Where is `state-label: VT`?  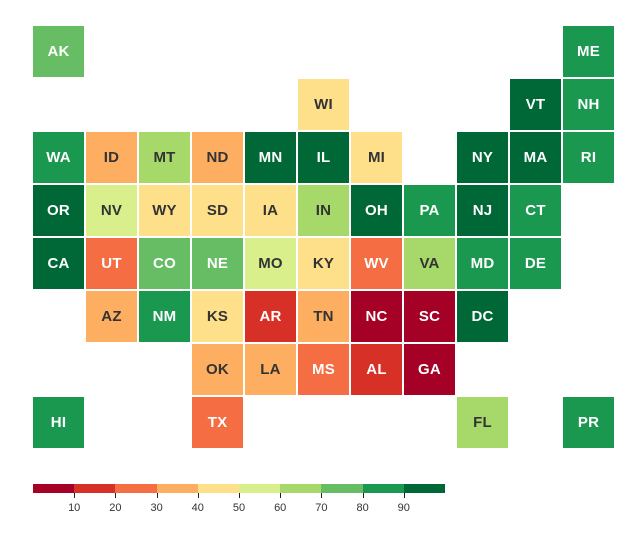
state-label: VT is located at coordinates (535, 104).